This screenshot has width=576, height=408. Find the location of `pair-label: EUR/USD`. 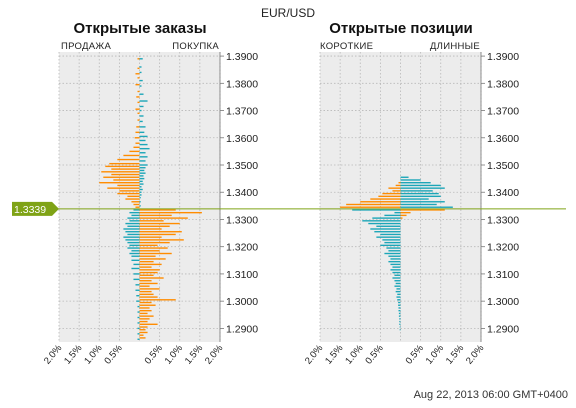

pair-label: EUR/USD is located at coordinates (288, 13).